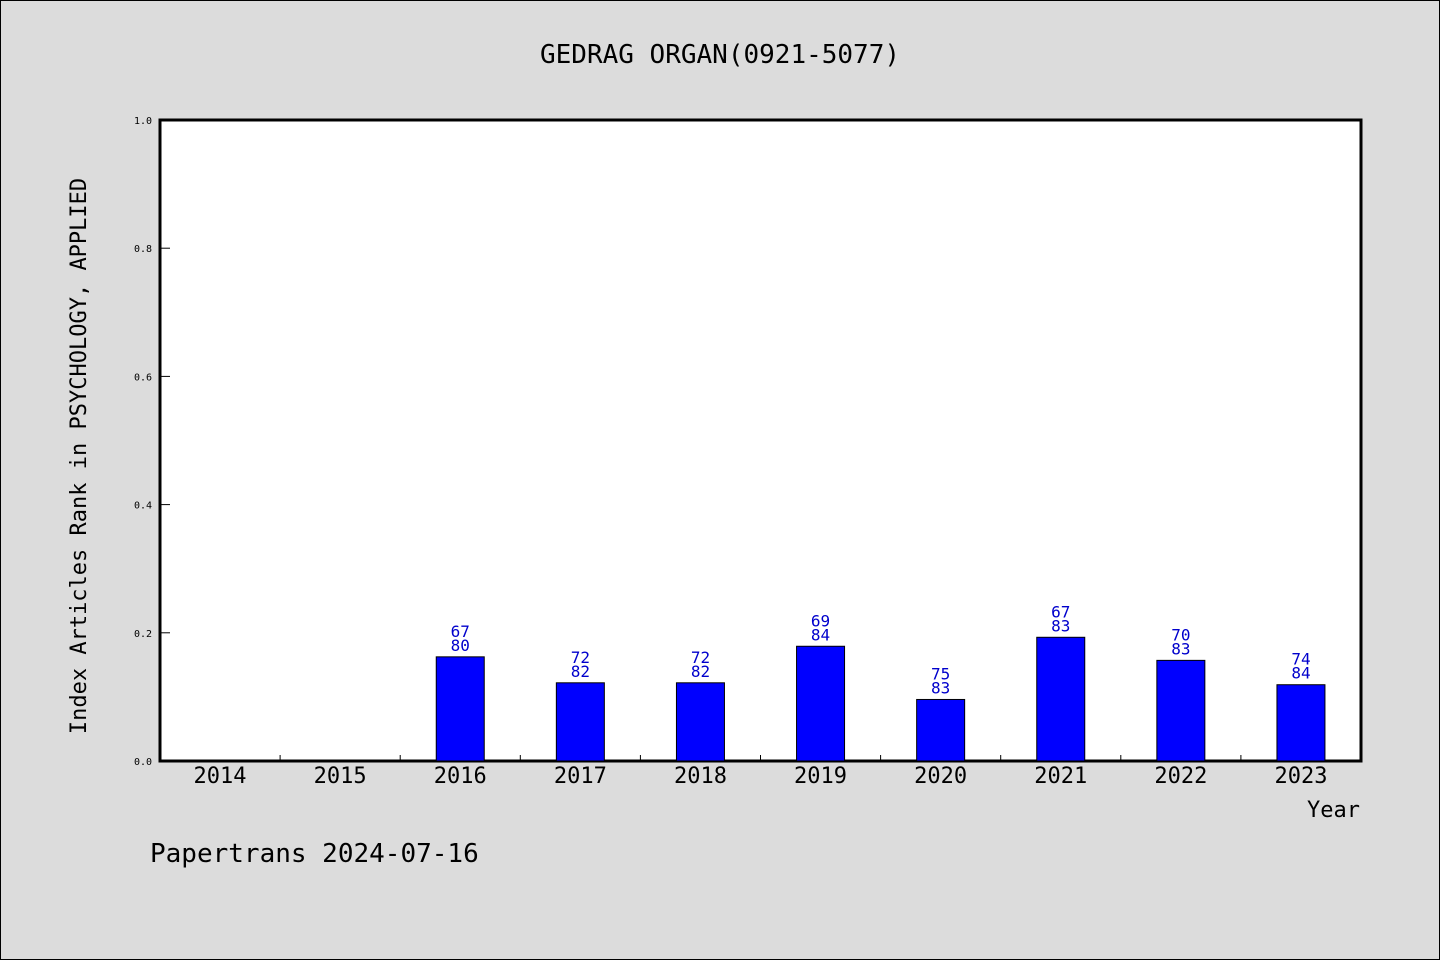  I want to click on bar-label-top: 69, so click(820, 620).